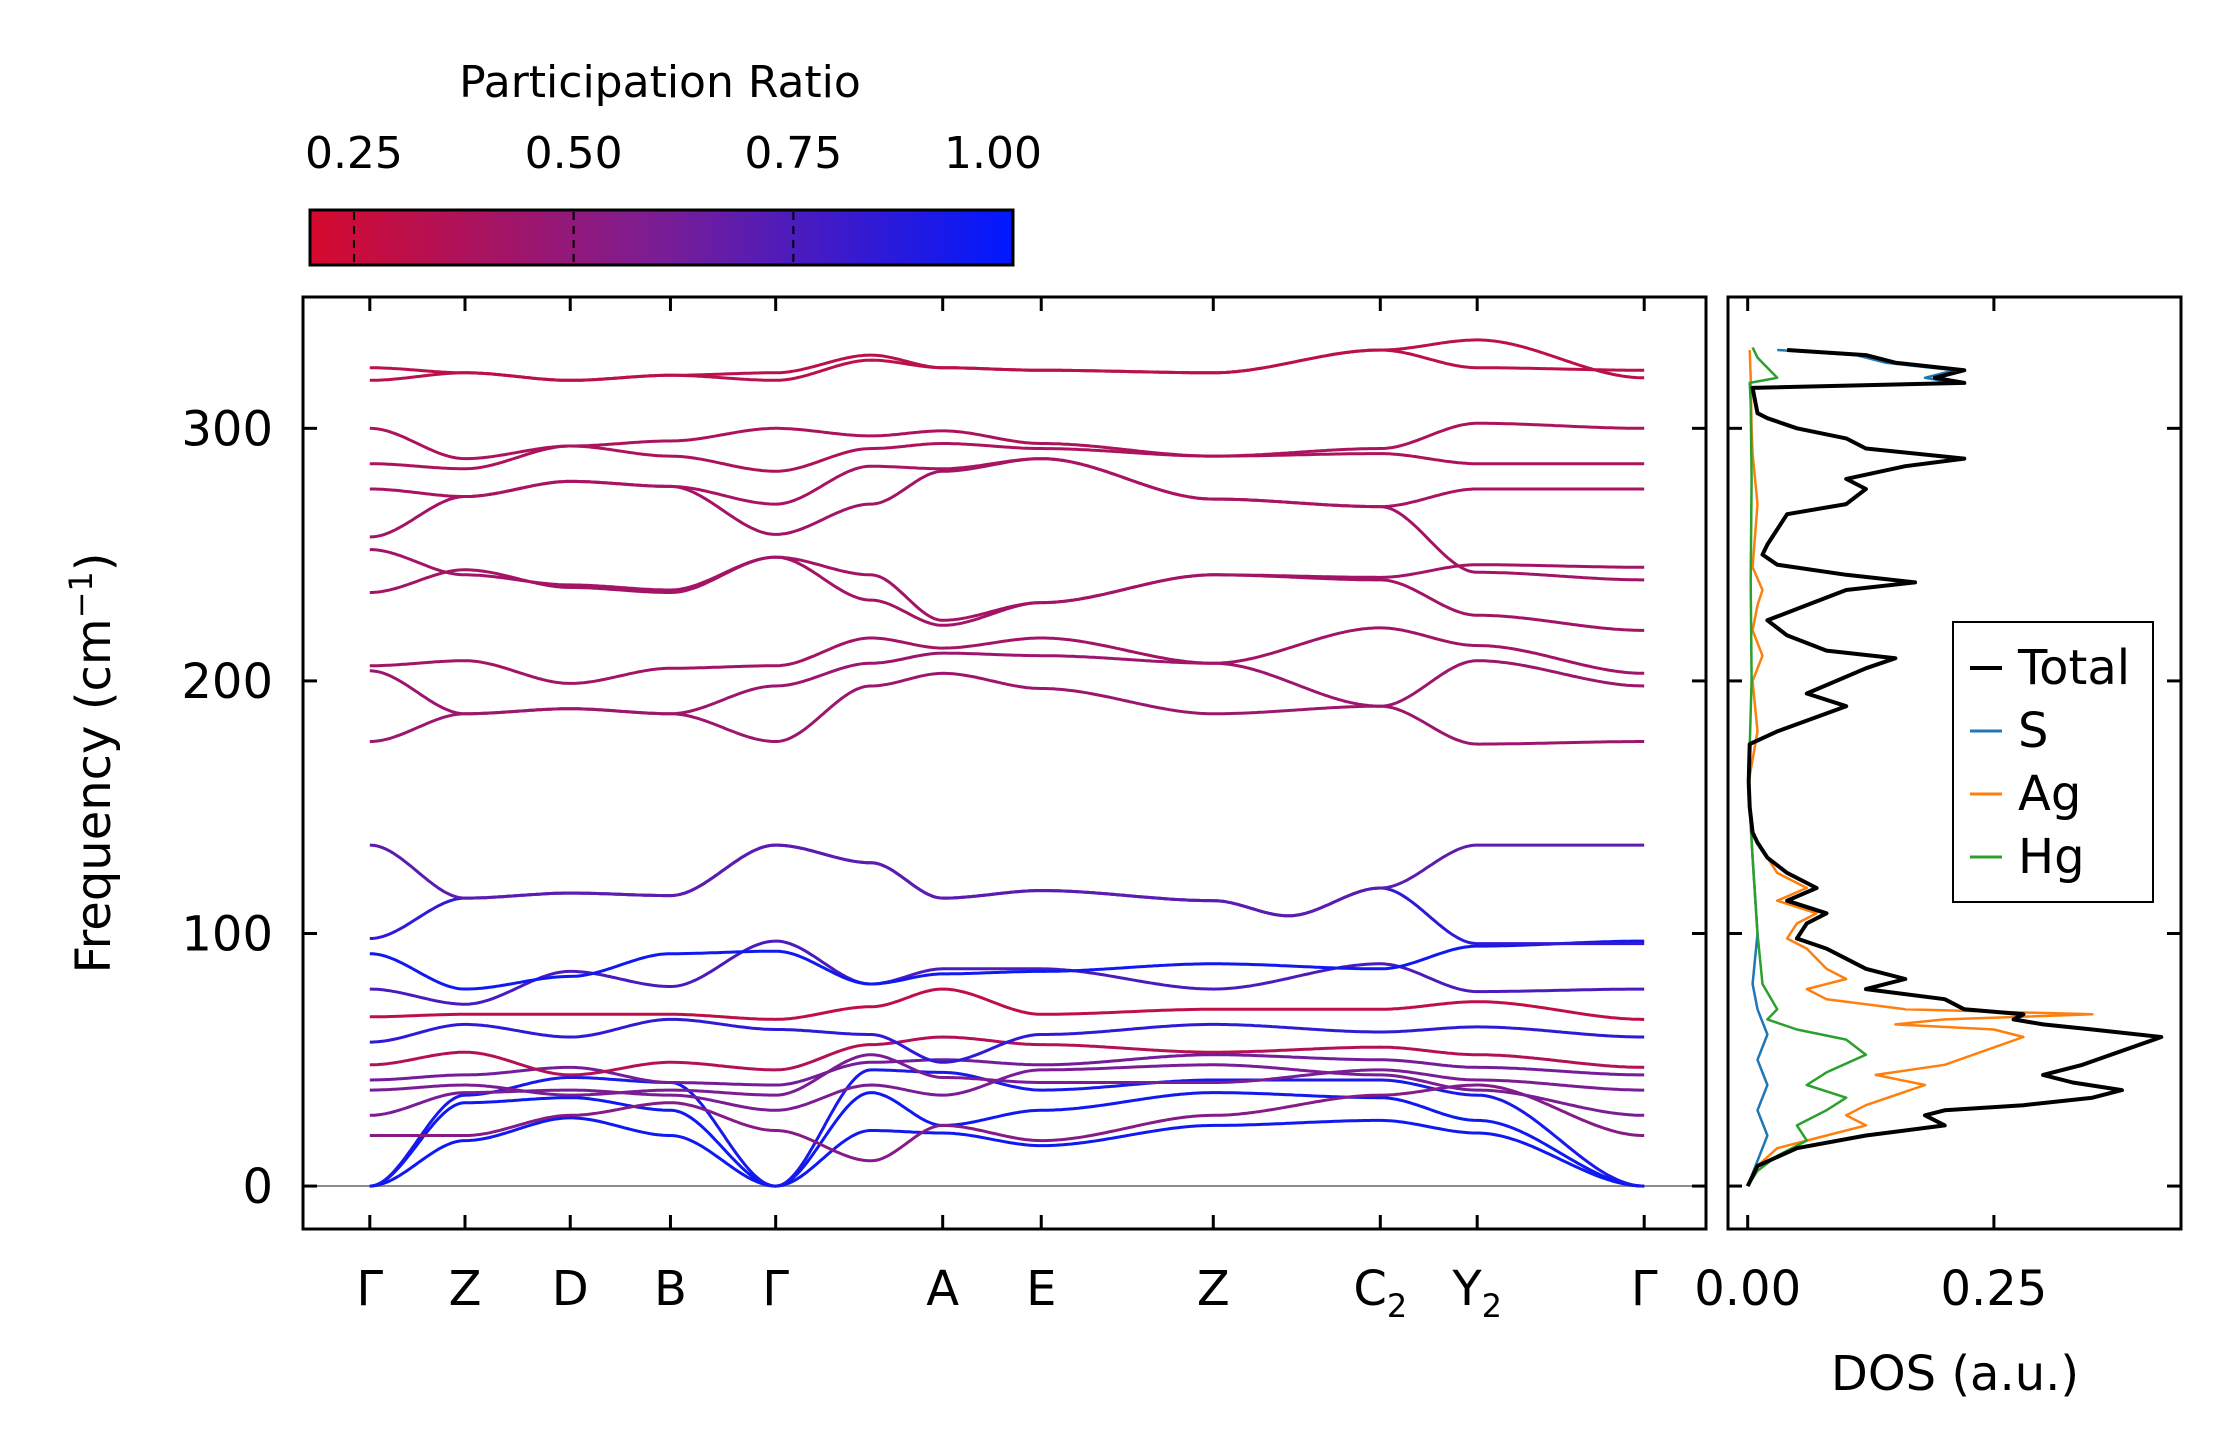 This screenshot has height=1455, width=2222. I want to click on colorbar-tick-labels: 0.25 0.50 0.75 1.00, so click(673, 153).